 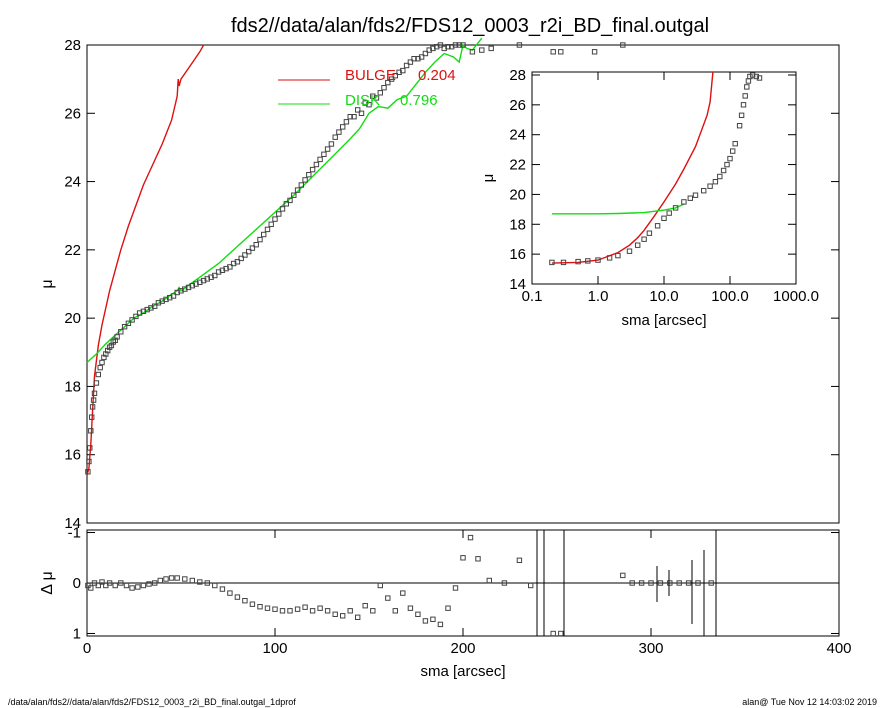 What do you see at coordinates (72, 386) in the screenshot?
I see `y-tick-label: 18` at bounding box center [72, 386].